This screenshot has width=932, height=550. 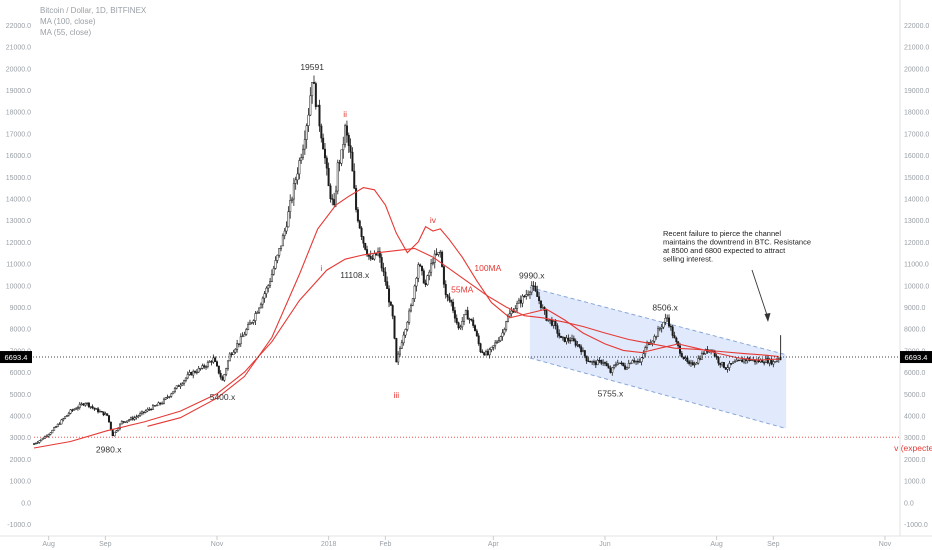 What do you see at coordinates (68, 21) in the screenshot?
I see `legend-ma100: MA (100, close)` at bounding box center [68, 21].